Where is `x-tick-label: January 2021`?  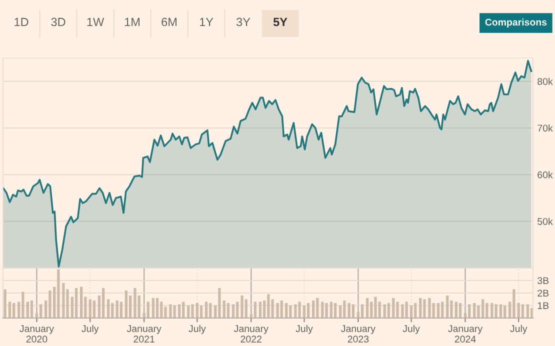
x-tick-label: January 2021 is located at coordinates (144, 334).